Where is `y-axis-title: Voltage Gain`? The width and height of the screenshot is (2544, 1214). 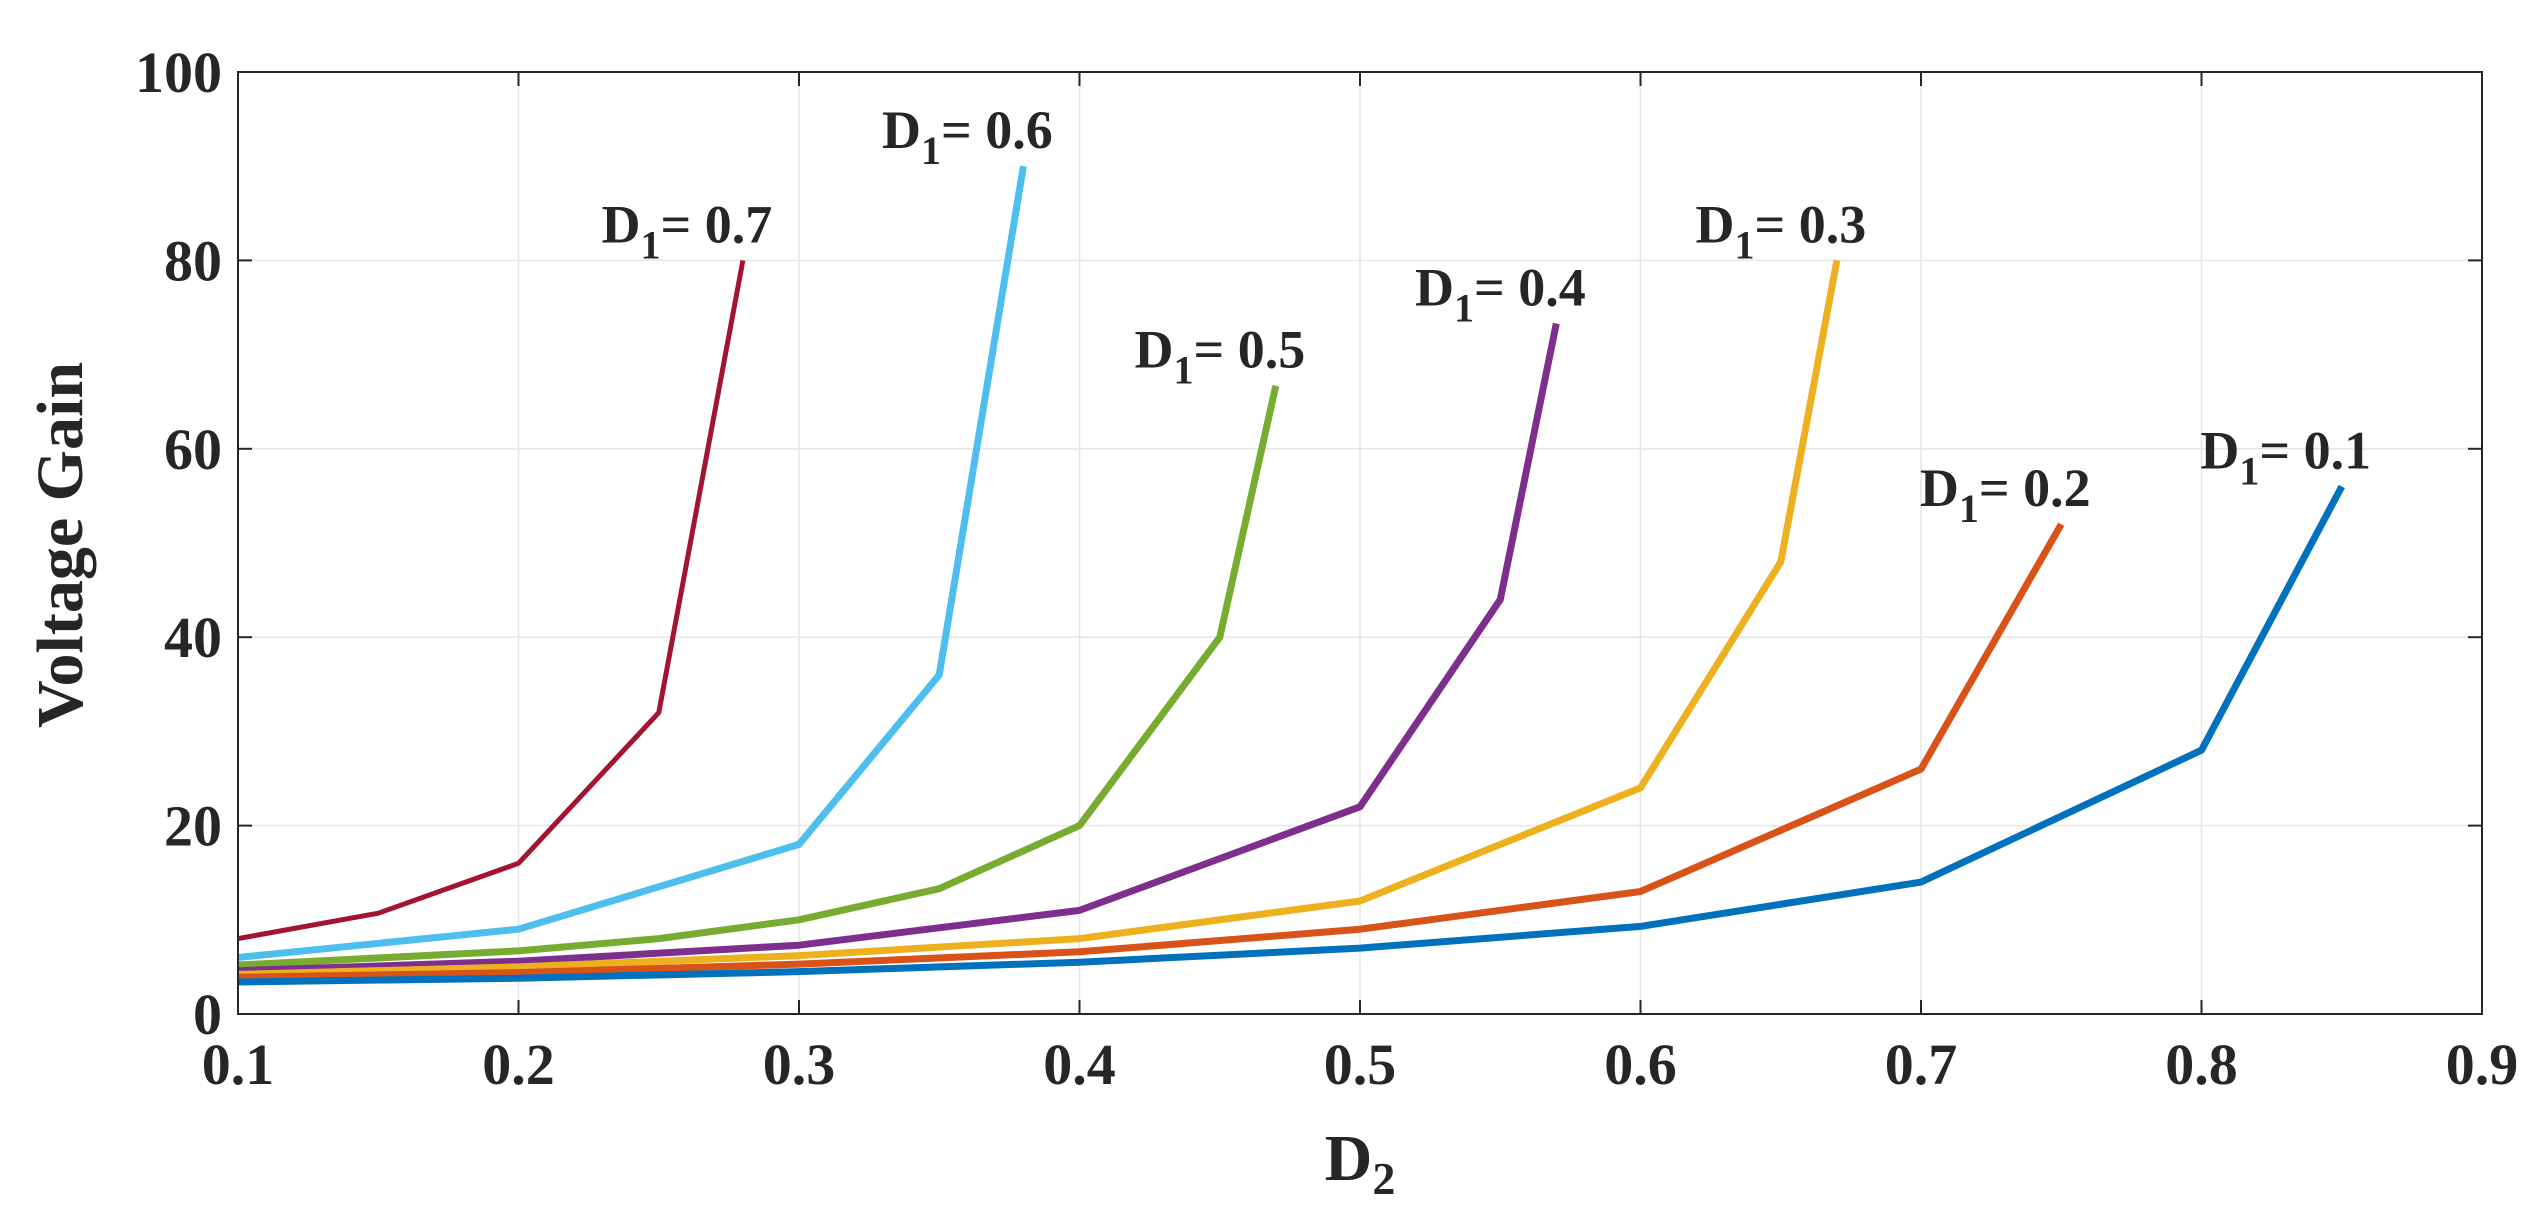 y-axis-title: Voltage Gain is located at coordinates (60, 545).